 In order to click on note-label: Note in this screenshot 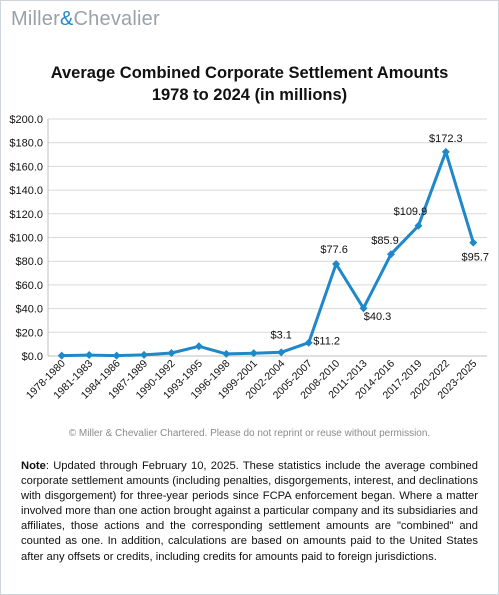, I will do `click(33, 466)`.